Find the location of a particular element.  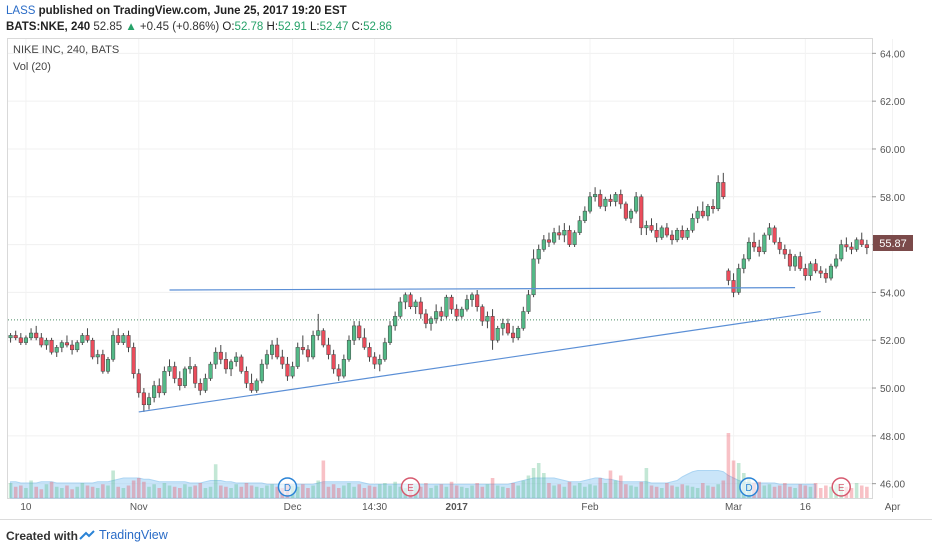

high-value: 52.91 is located at coordinates (292, 27).